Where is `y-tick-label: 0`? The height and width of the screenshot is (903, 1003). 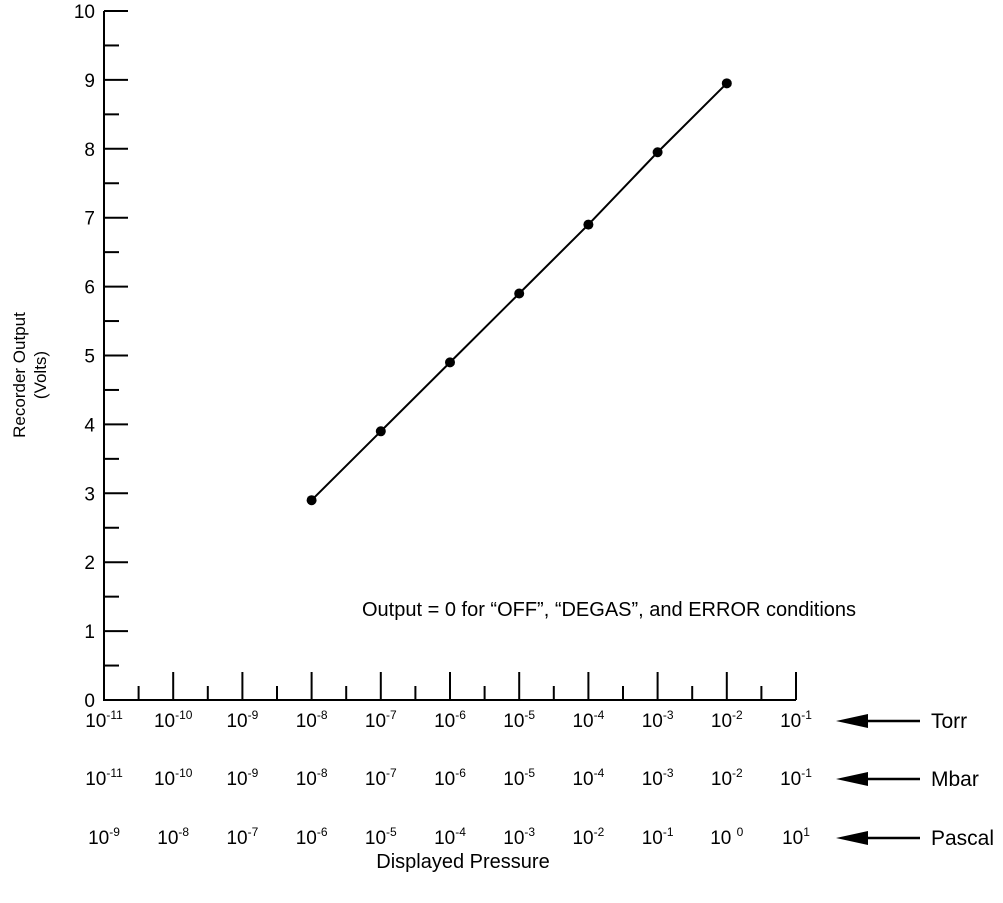
y-tick-label: 0 is located at coordinates (89, 701).